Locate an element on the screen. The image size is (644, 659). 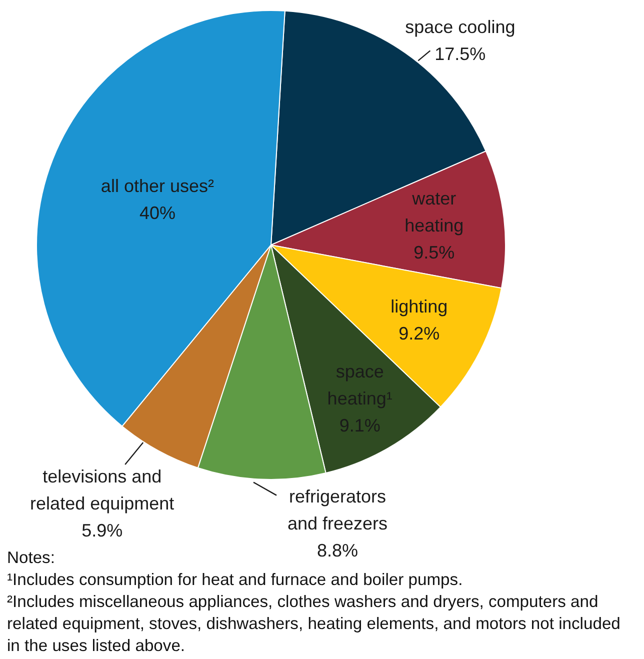
text: Notes: is located at coordinates (31, 557).